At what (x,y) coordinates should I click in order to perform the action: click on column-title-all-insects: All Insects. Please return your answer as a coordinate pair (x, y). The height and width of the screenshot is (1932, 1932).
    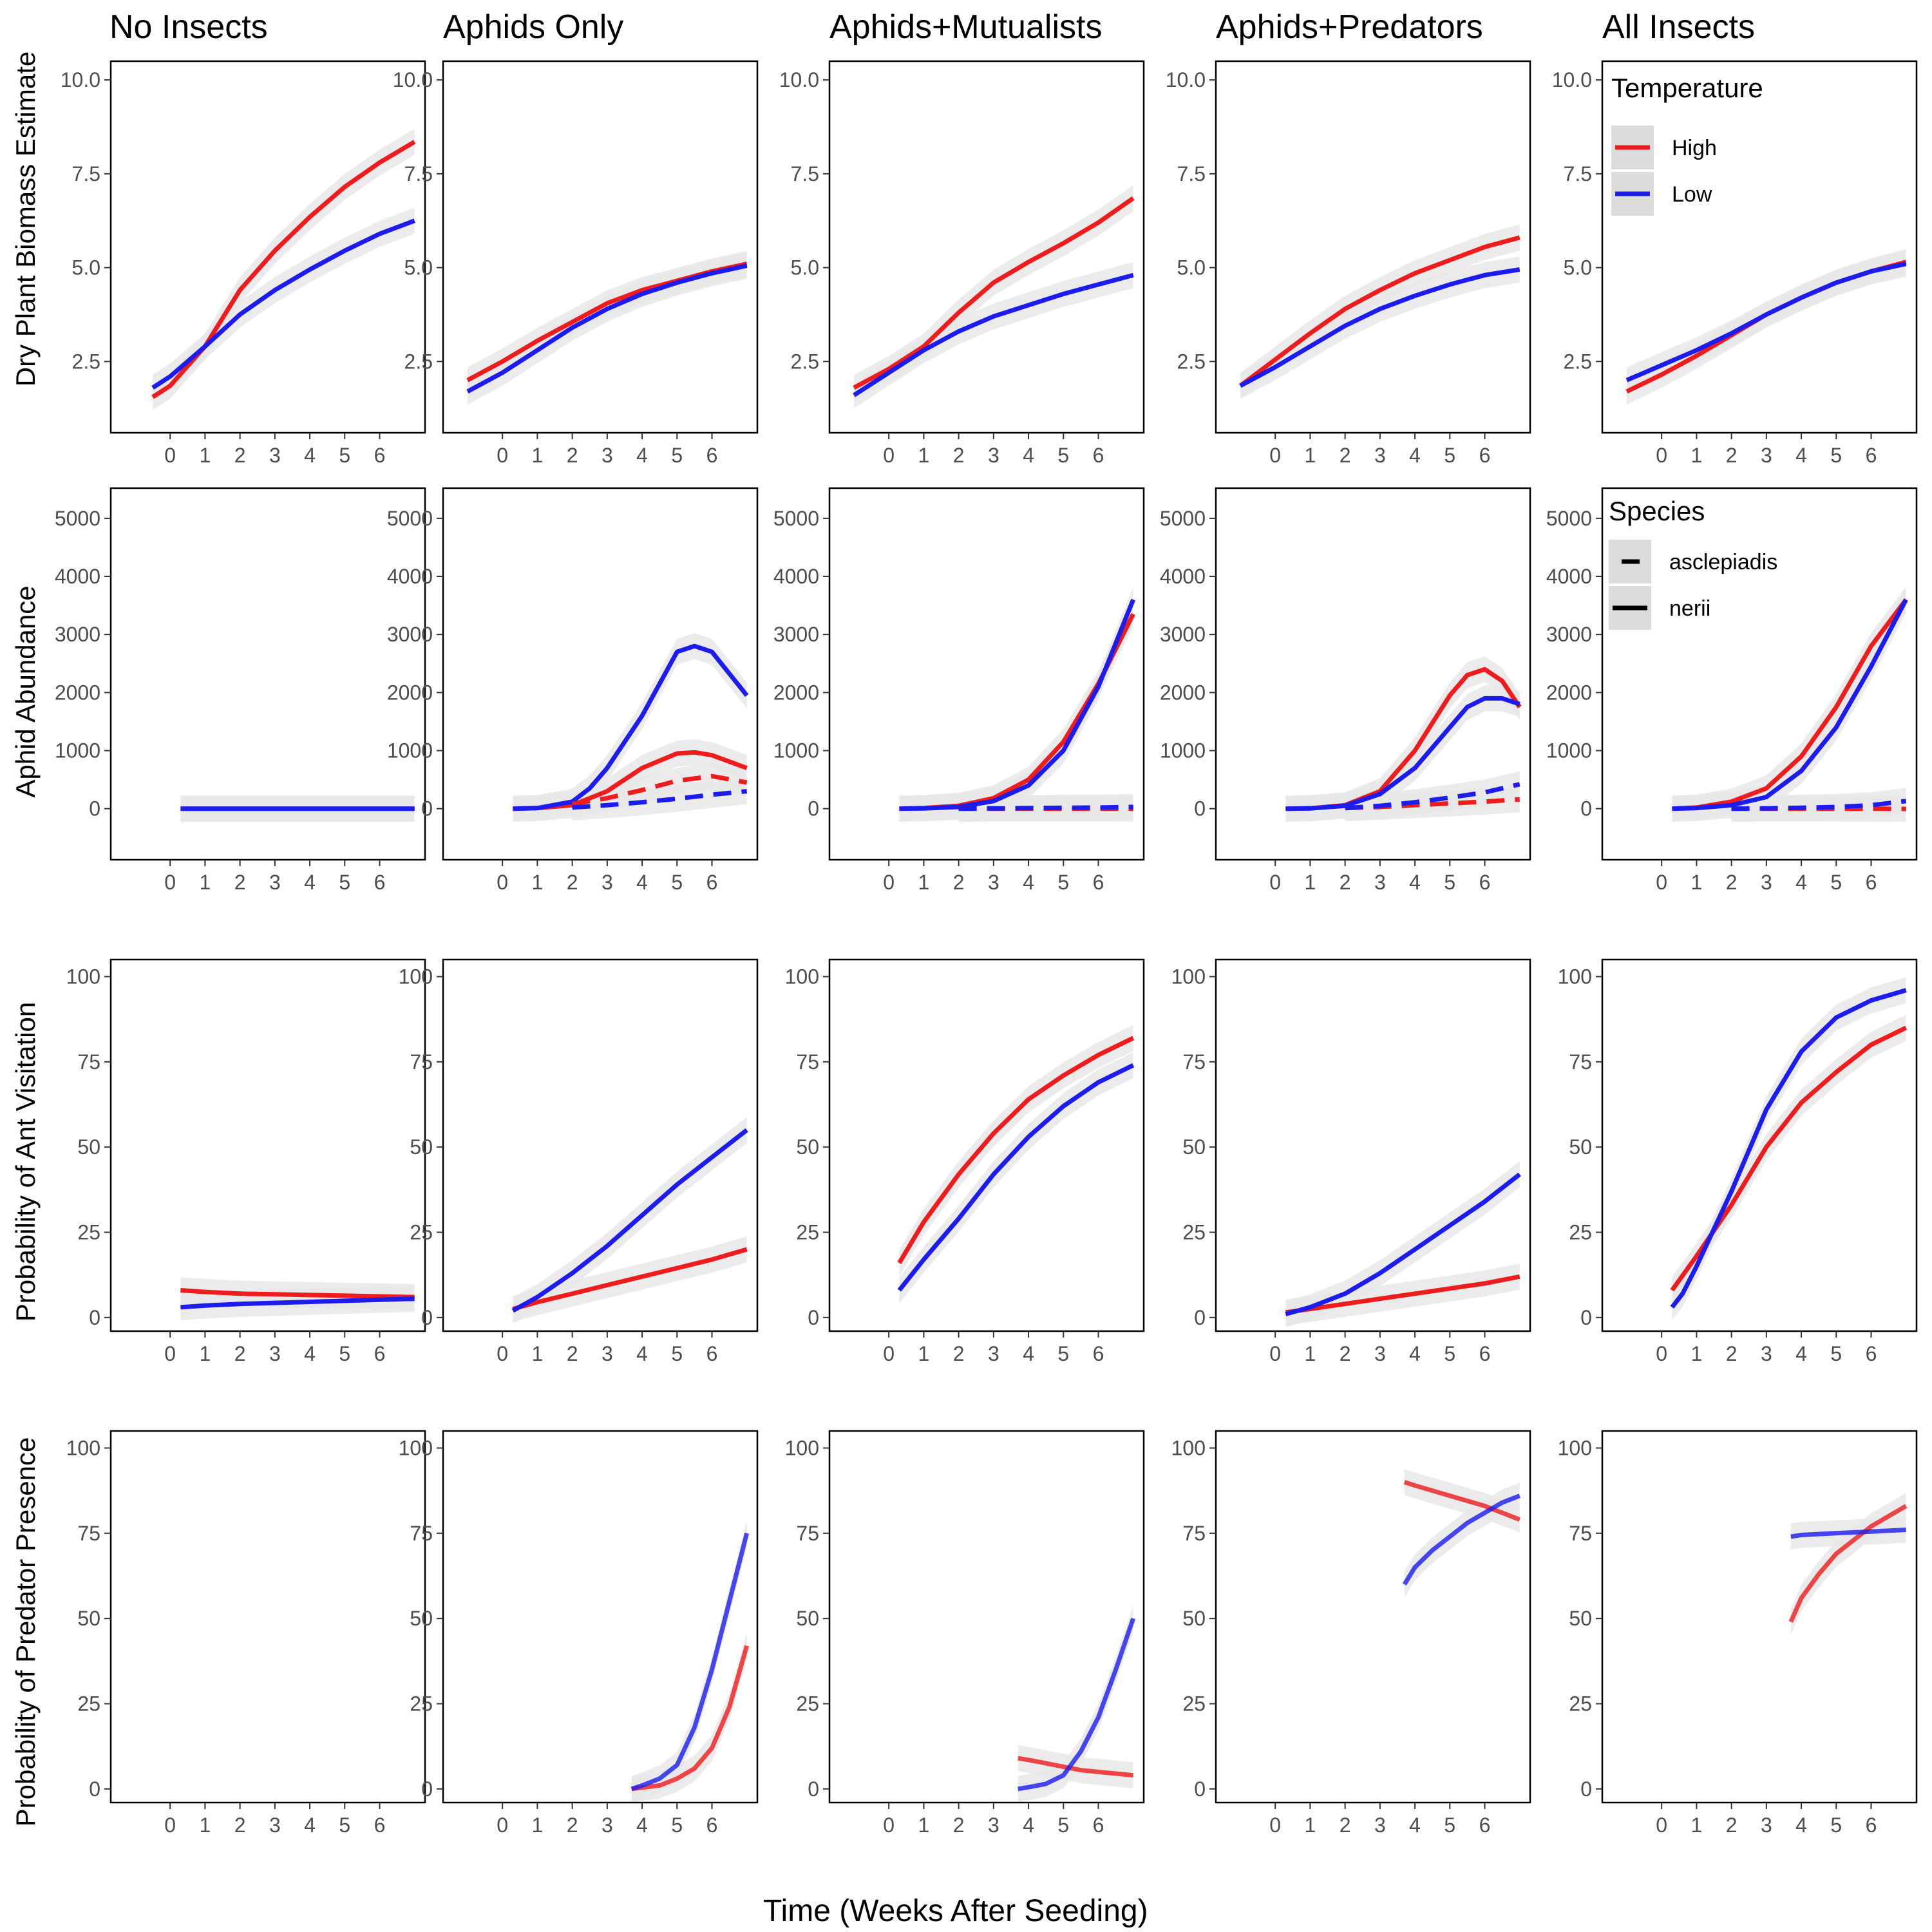
    Looking at the image, I should click on (1678, 27).